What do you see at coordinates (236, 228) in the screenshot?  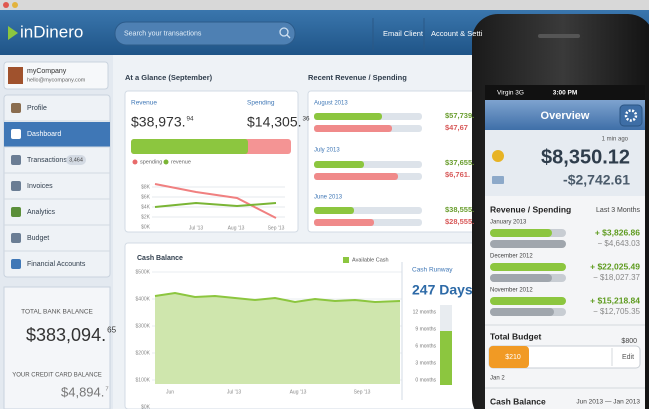 I see `x-tick-label: Aug '13` at bounding box center [236, 228].